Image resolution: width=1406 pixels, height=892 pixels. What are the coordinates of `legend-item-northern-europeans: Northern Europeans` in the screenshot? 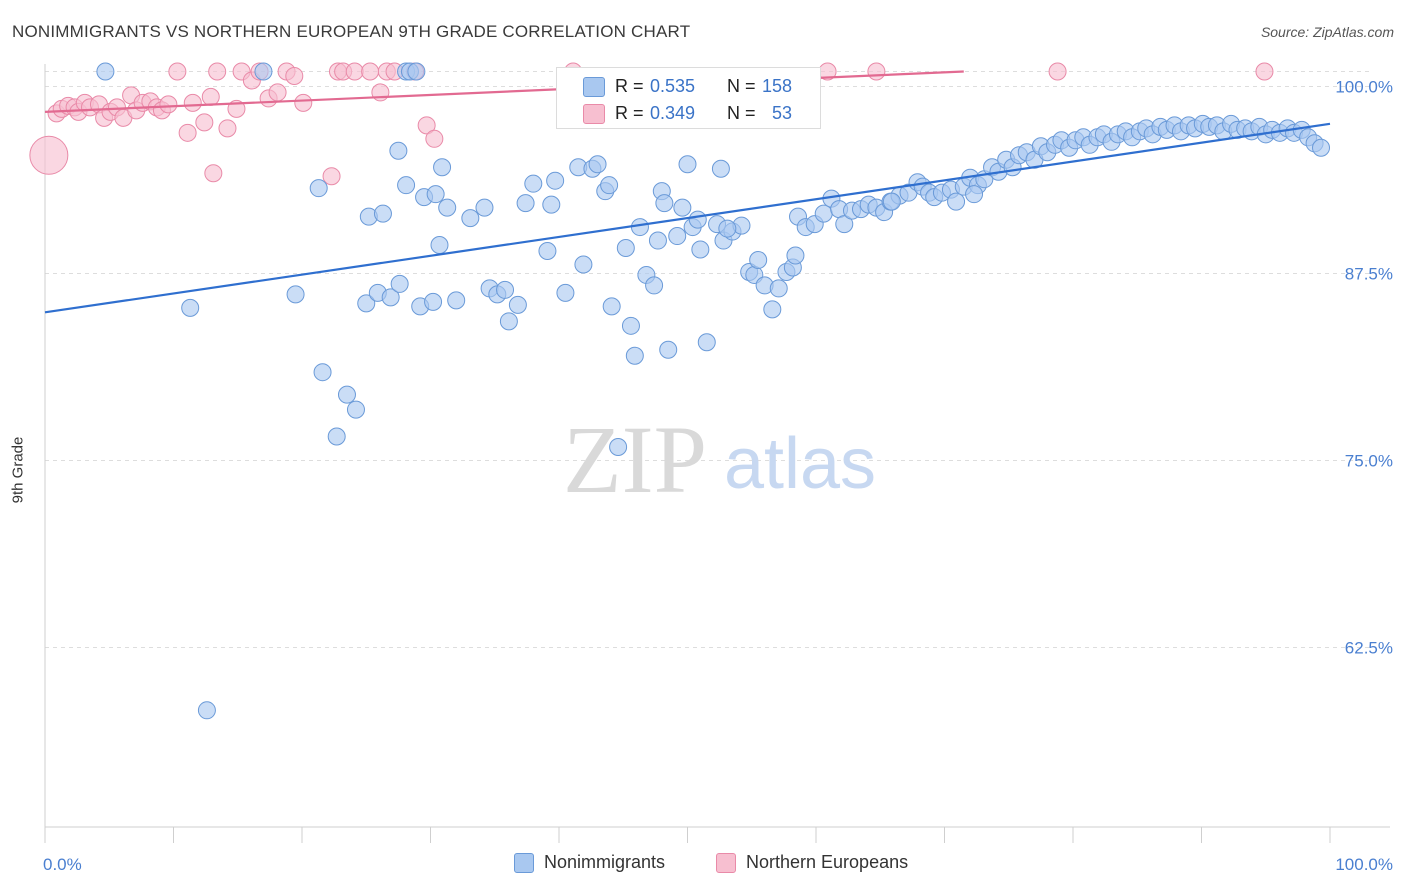 It's located at (812, 862).